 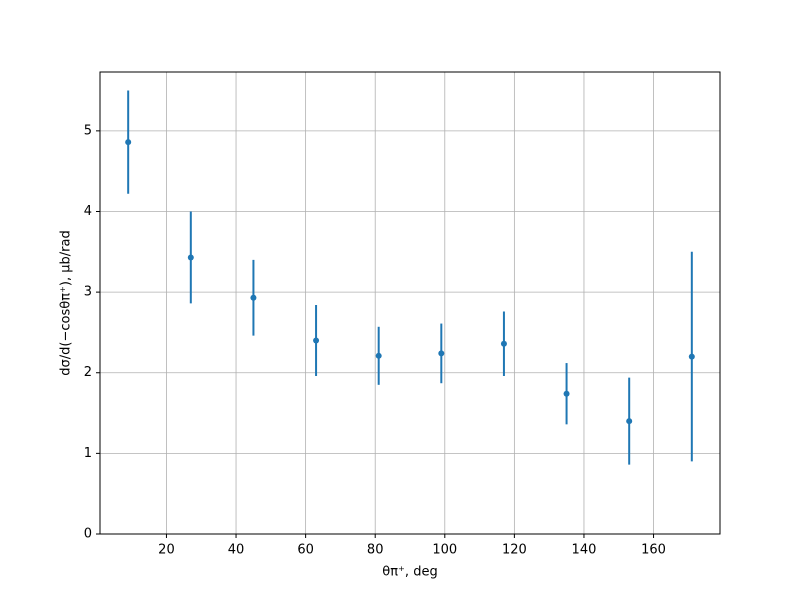 I want to click on x-tick-label: 80, so click(x=375, y=550).